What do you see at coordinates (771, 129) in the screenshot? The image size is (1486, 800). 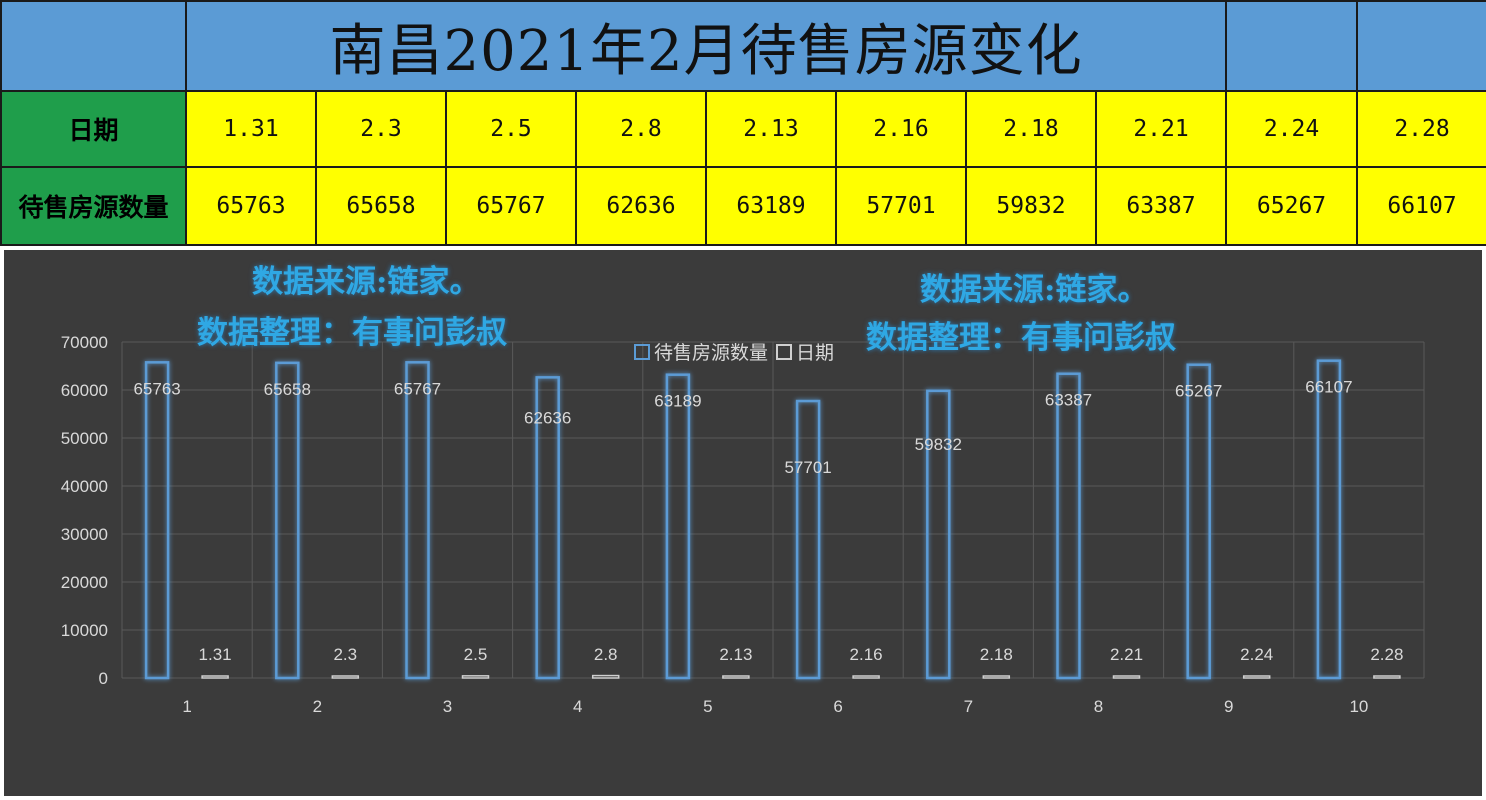 I see `date-cell: 2.13` at bounding box center [771, 129].